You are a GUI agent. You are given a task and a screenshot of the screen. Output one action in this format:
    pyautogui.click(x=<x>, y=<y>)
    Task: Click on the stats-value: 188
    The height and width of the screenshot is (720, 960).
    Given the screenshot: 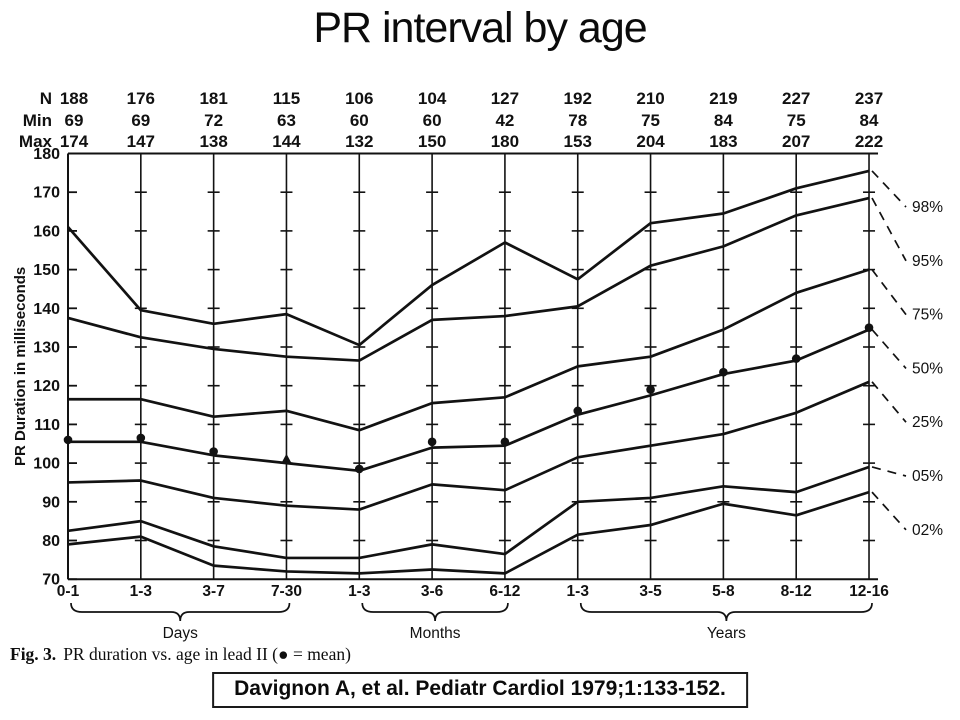 What is the action you would take?
    pyautogui.click(x=74, y=98)
    